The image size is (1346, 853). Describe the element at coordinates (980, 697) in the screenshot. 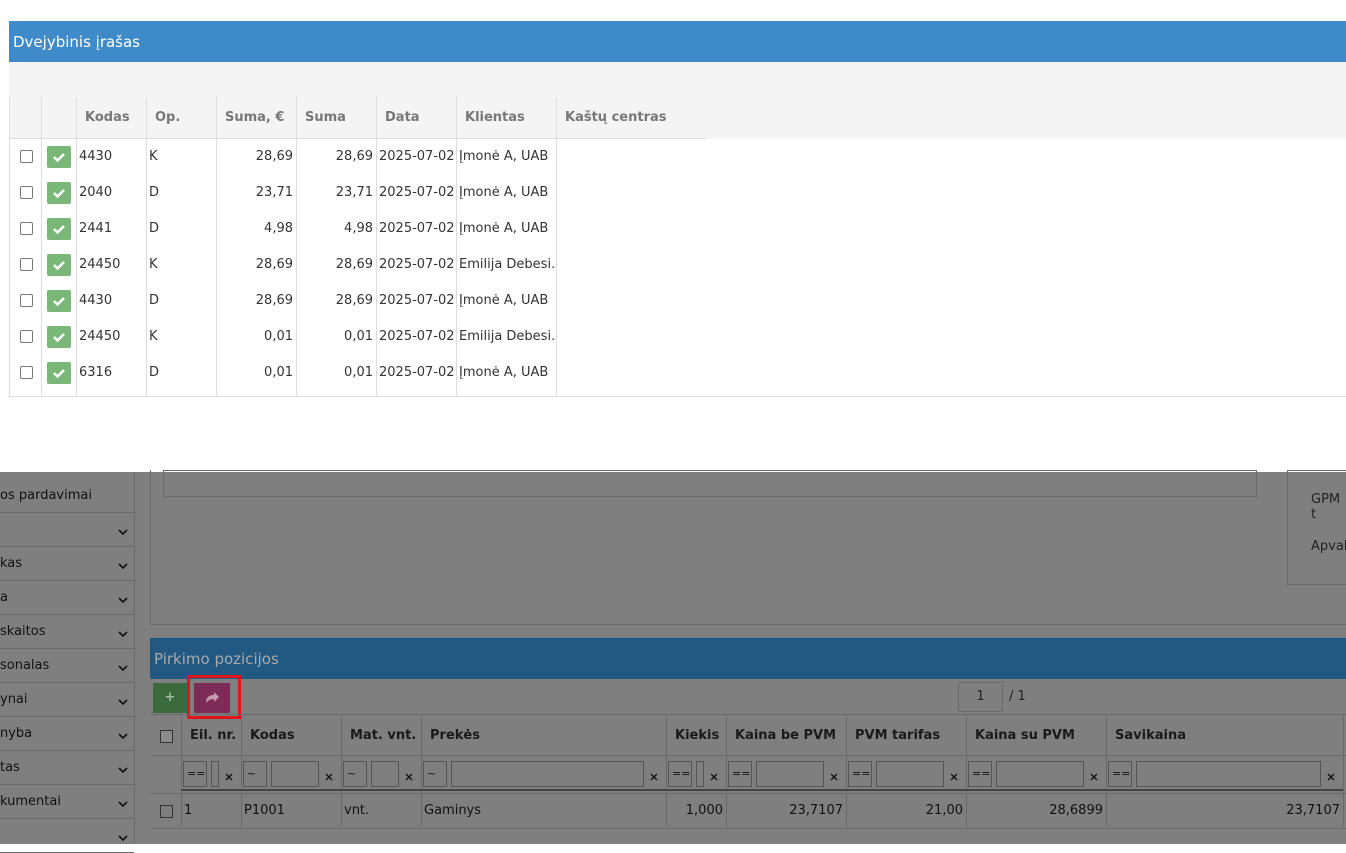

I see `page-input: 1` at that location.